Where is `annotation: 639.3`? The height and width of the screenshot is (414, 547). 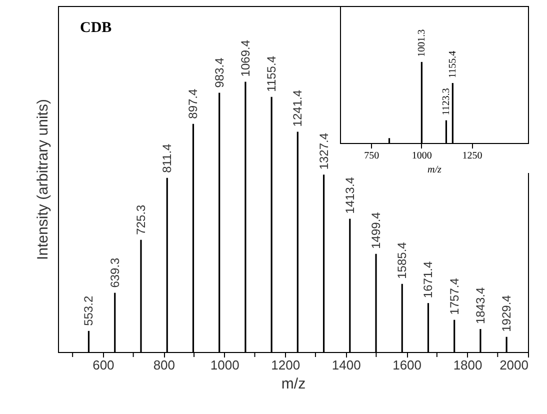
annotation: 639.3 is located at coordinates (115, 272).